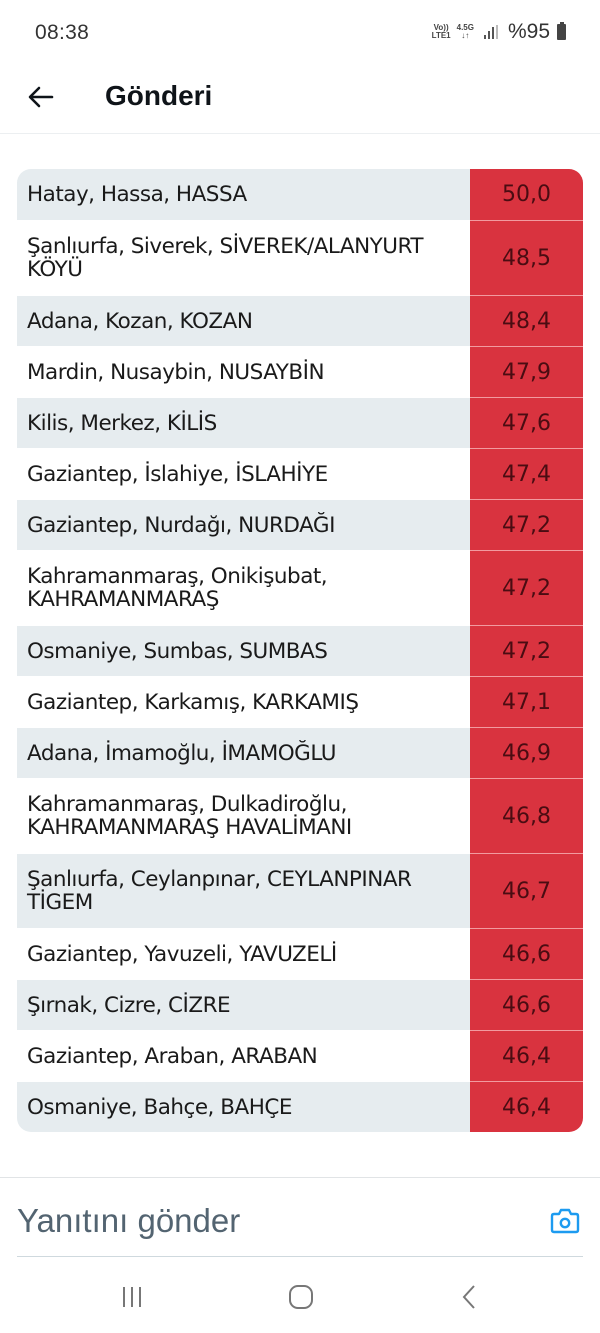  I want to click on location-cell: Osmaniye, Bahçe, BAHÇE, so click(243, 1107).